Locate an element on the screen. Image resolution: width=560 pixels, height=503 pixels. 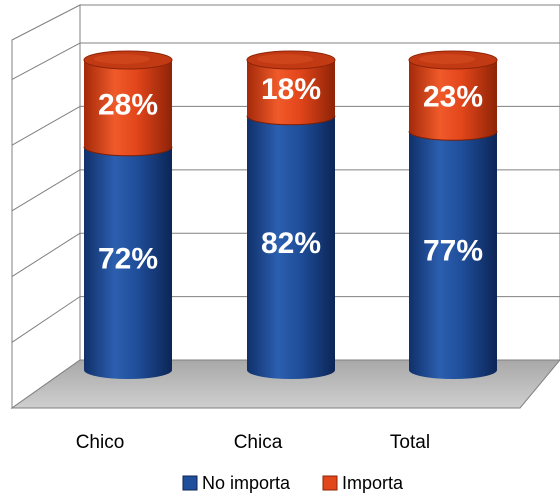
value-label-importa: 18% is located at coordinates (291, 89).